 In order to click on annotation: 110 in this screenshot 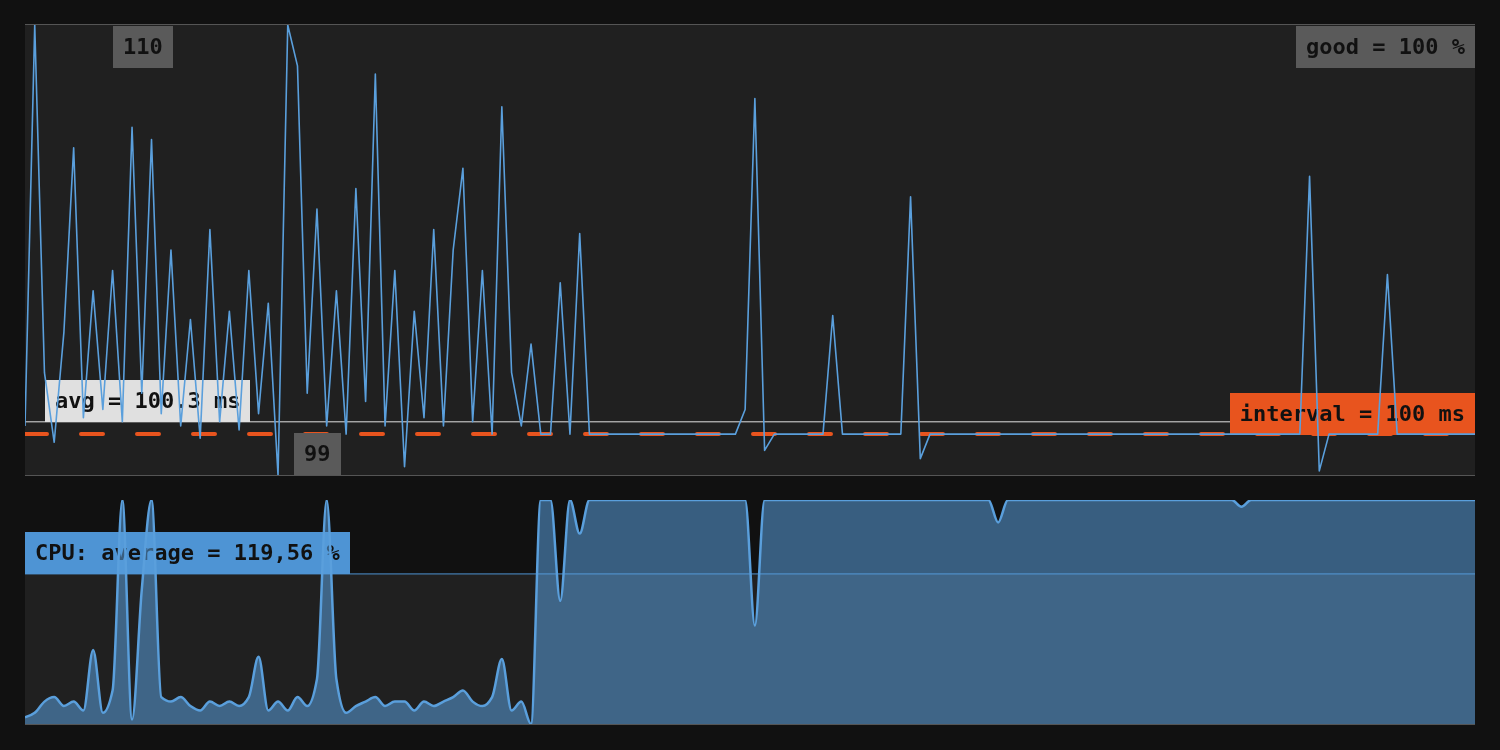, I will do `click(143, 47)`.